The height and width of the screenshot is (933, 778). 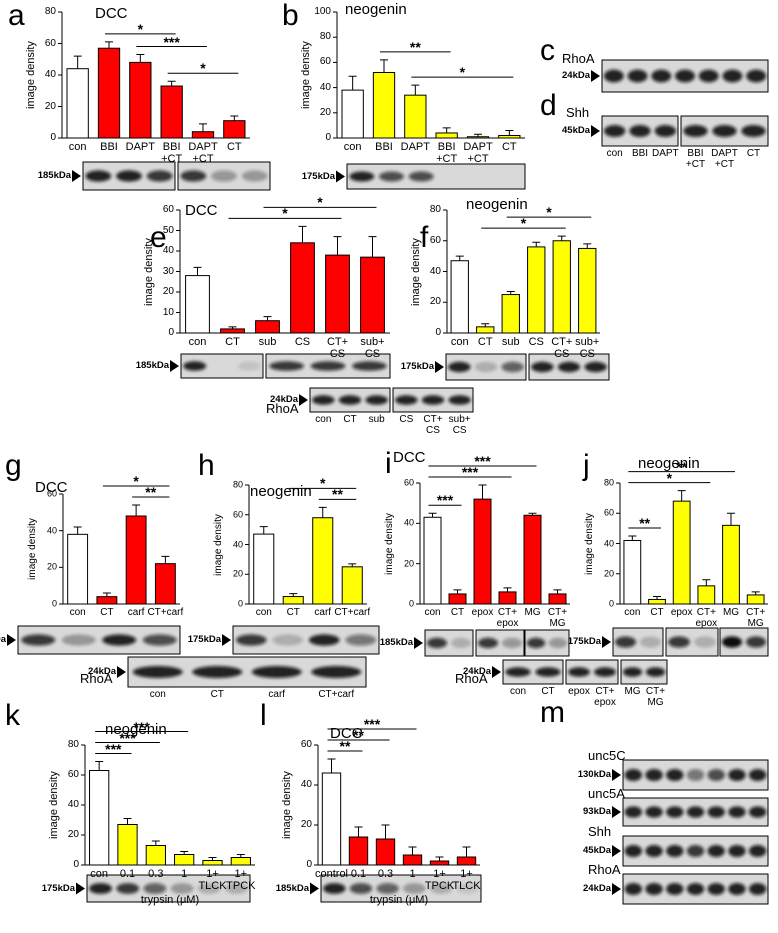 What do you see at coordinates (724, 159) in the screenshot?
I see `lane-label: DAPT +CT` at bounding box center [724, 159].